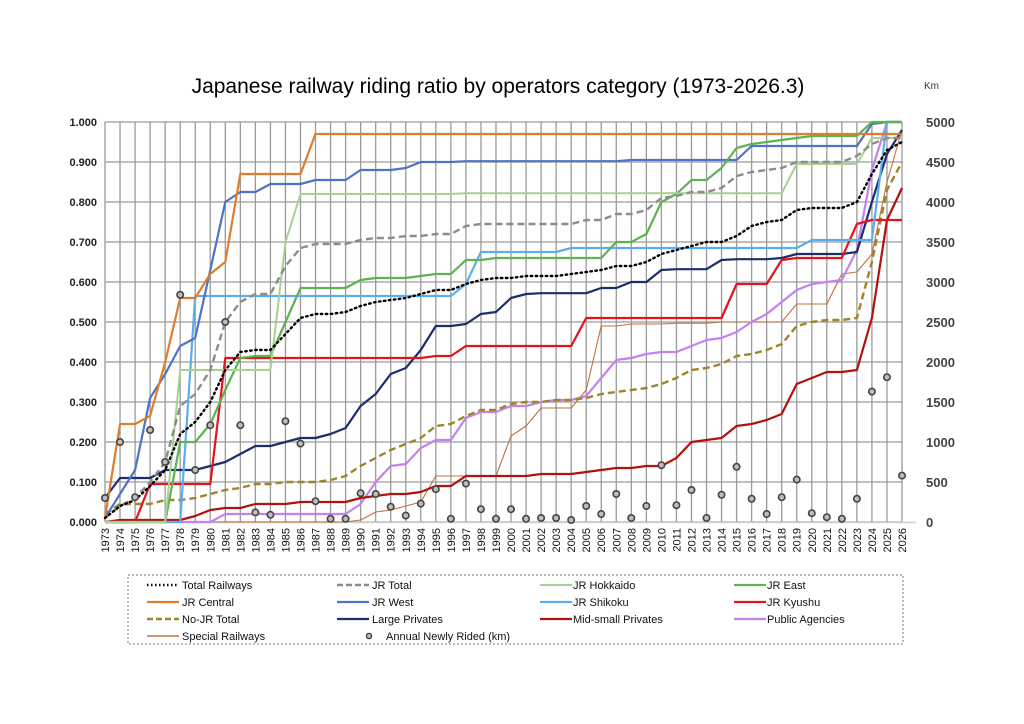 This screenshot has height=724, width=1024. Describe the element at coordinates (452, 540) in the screenshot. I see `x-tick-label: 1996` at that location.